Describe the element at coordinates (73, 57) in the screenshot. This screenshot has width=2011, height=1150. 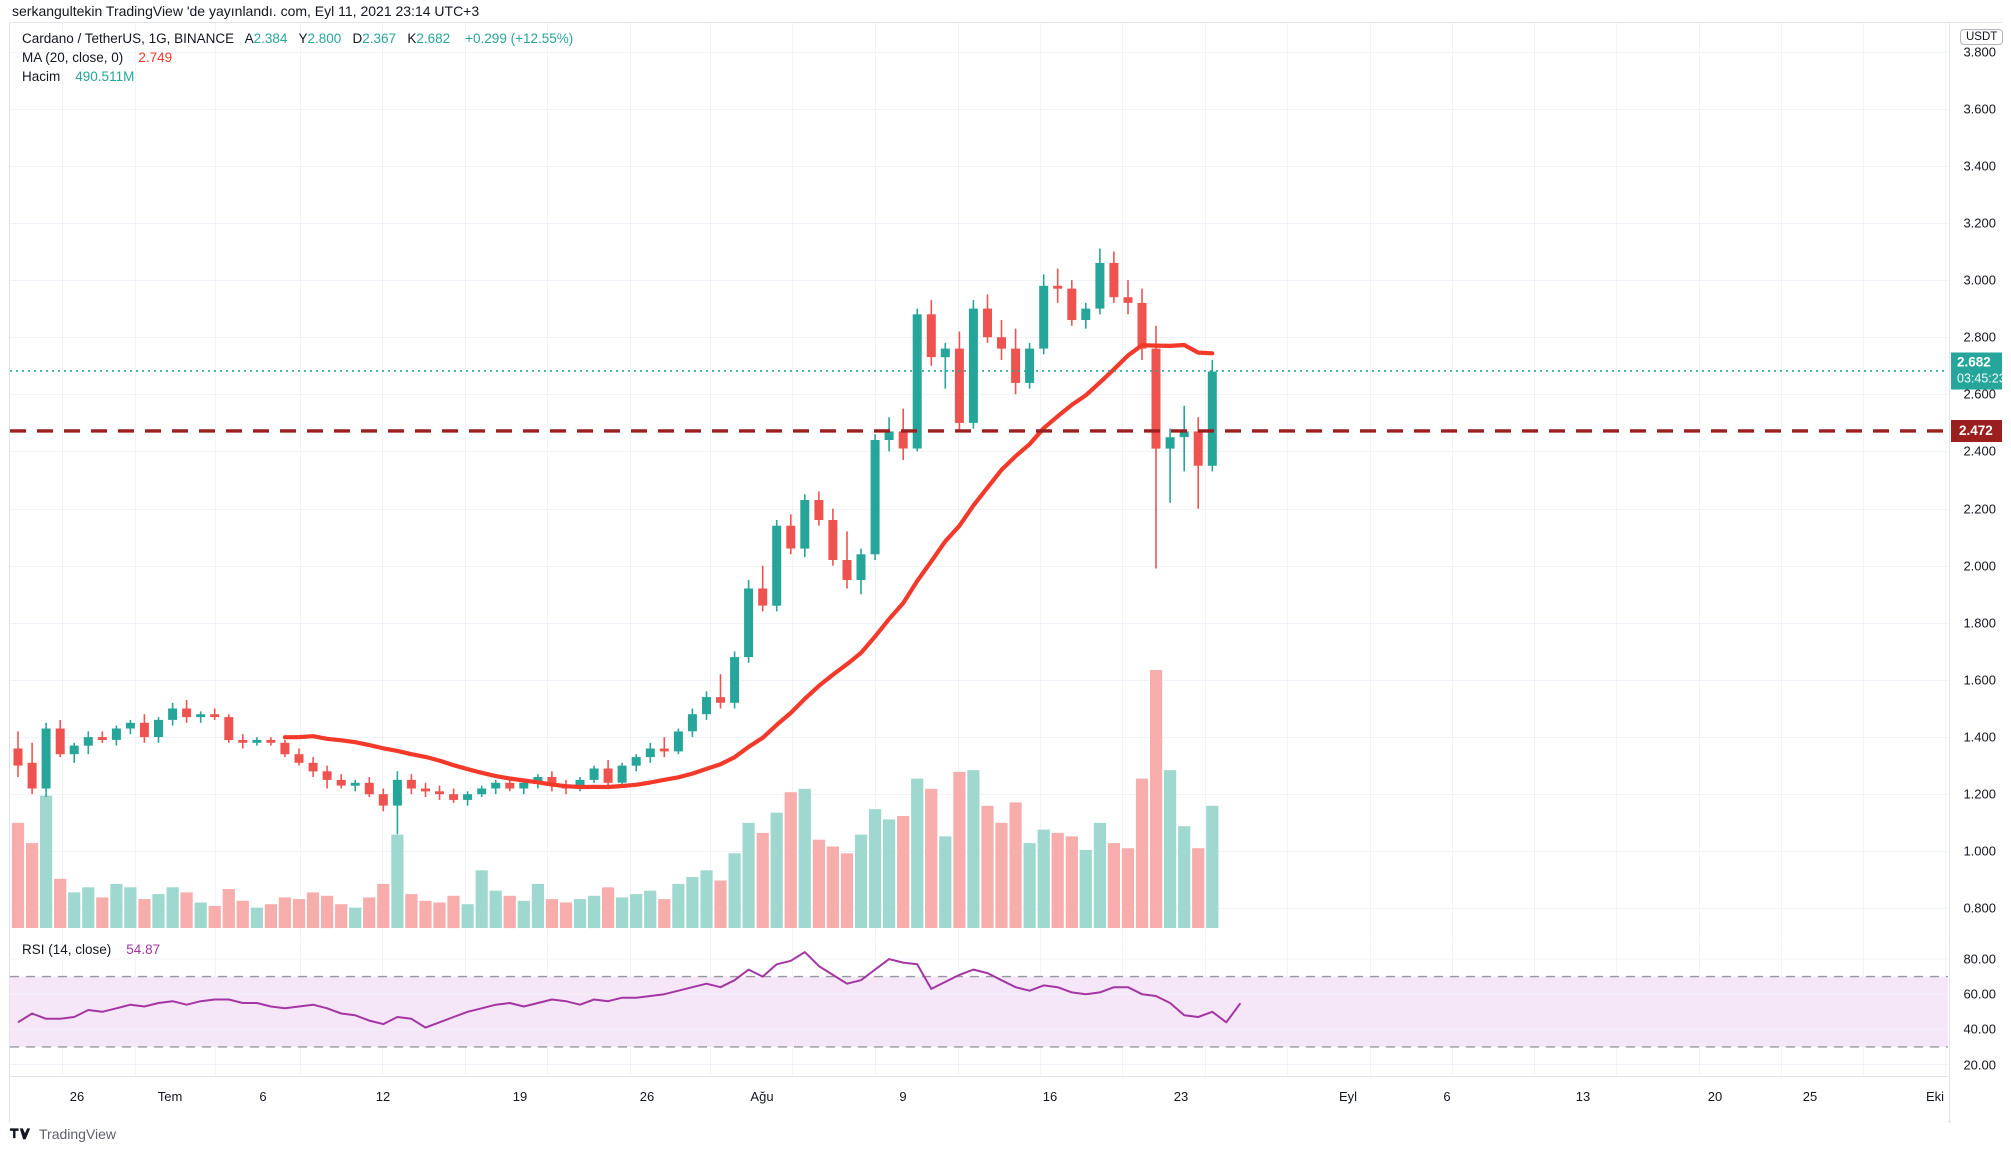
I see `legend-ma-title: MA (20, close, 0)` at that location.